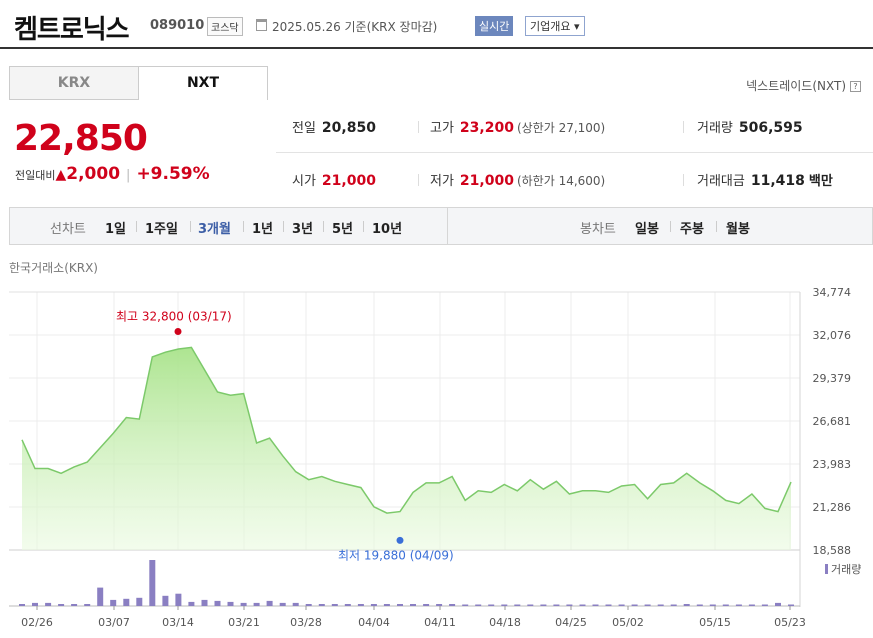 The width and height of the screenshot is (873, 638). Describe the element at coordinates (396, 555) in the screenshot. I see `low-label: 최저 19,880 (04/09)` at that location.